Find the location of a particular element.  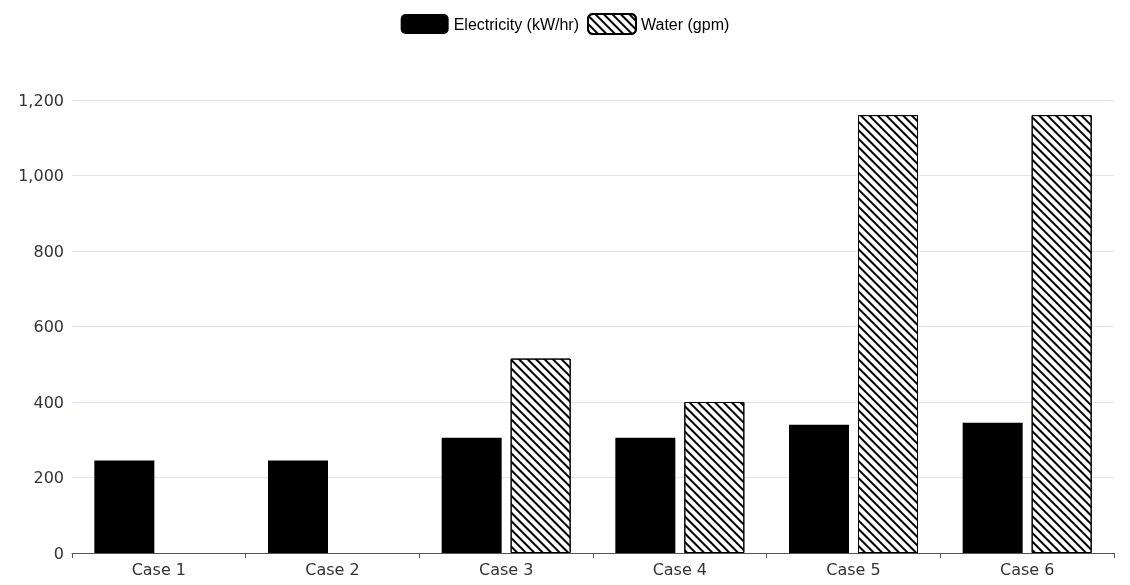

x-tick-label: Case 3 is located at coordinates (506, 569).